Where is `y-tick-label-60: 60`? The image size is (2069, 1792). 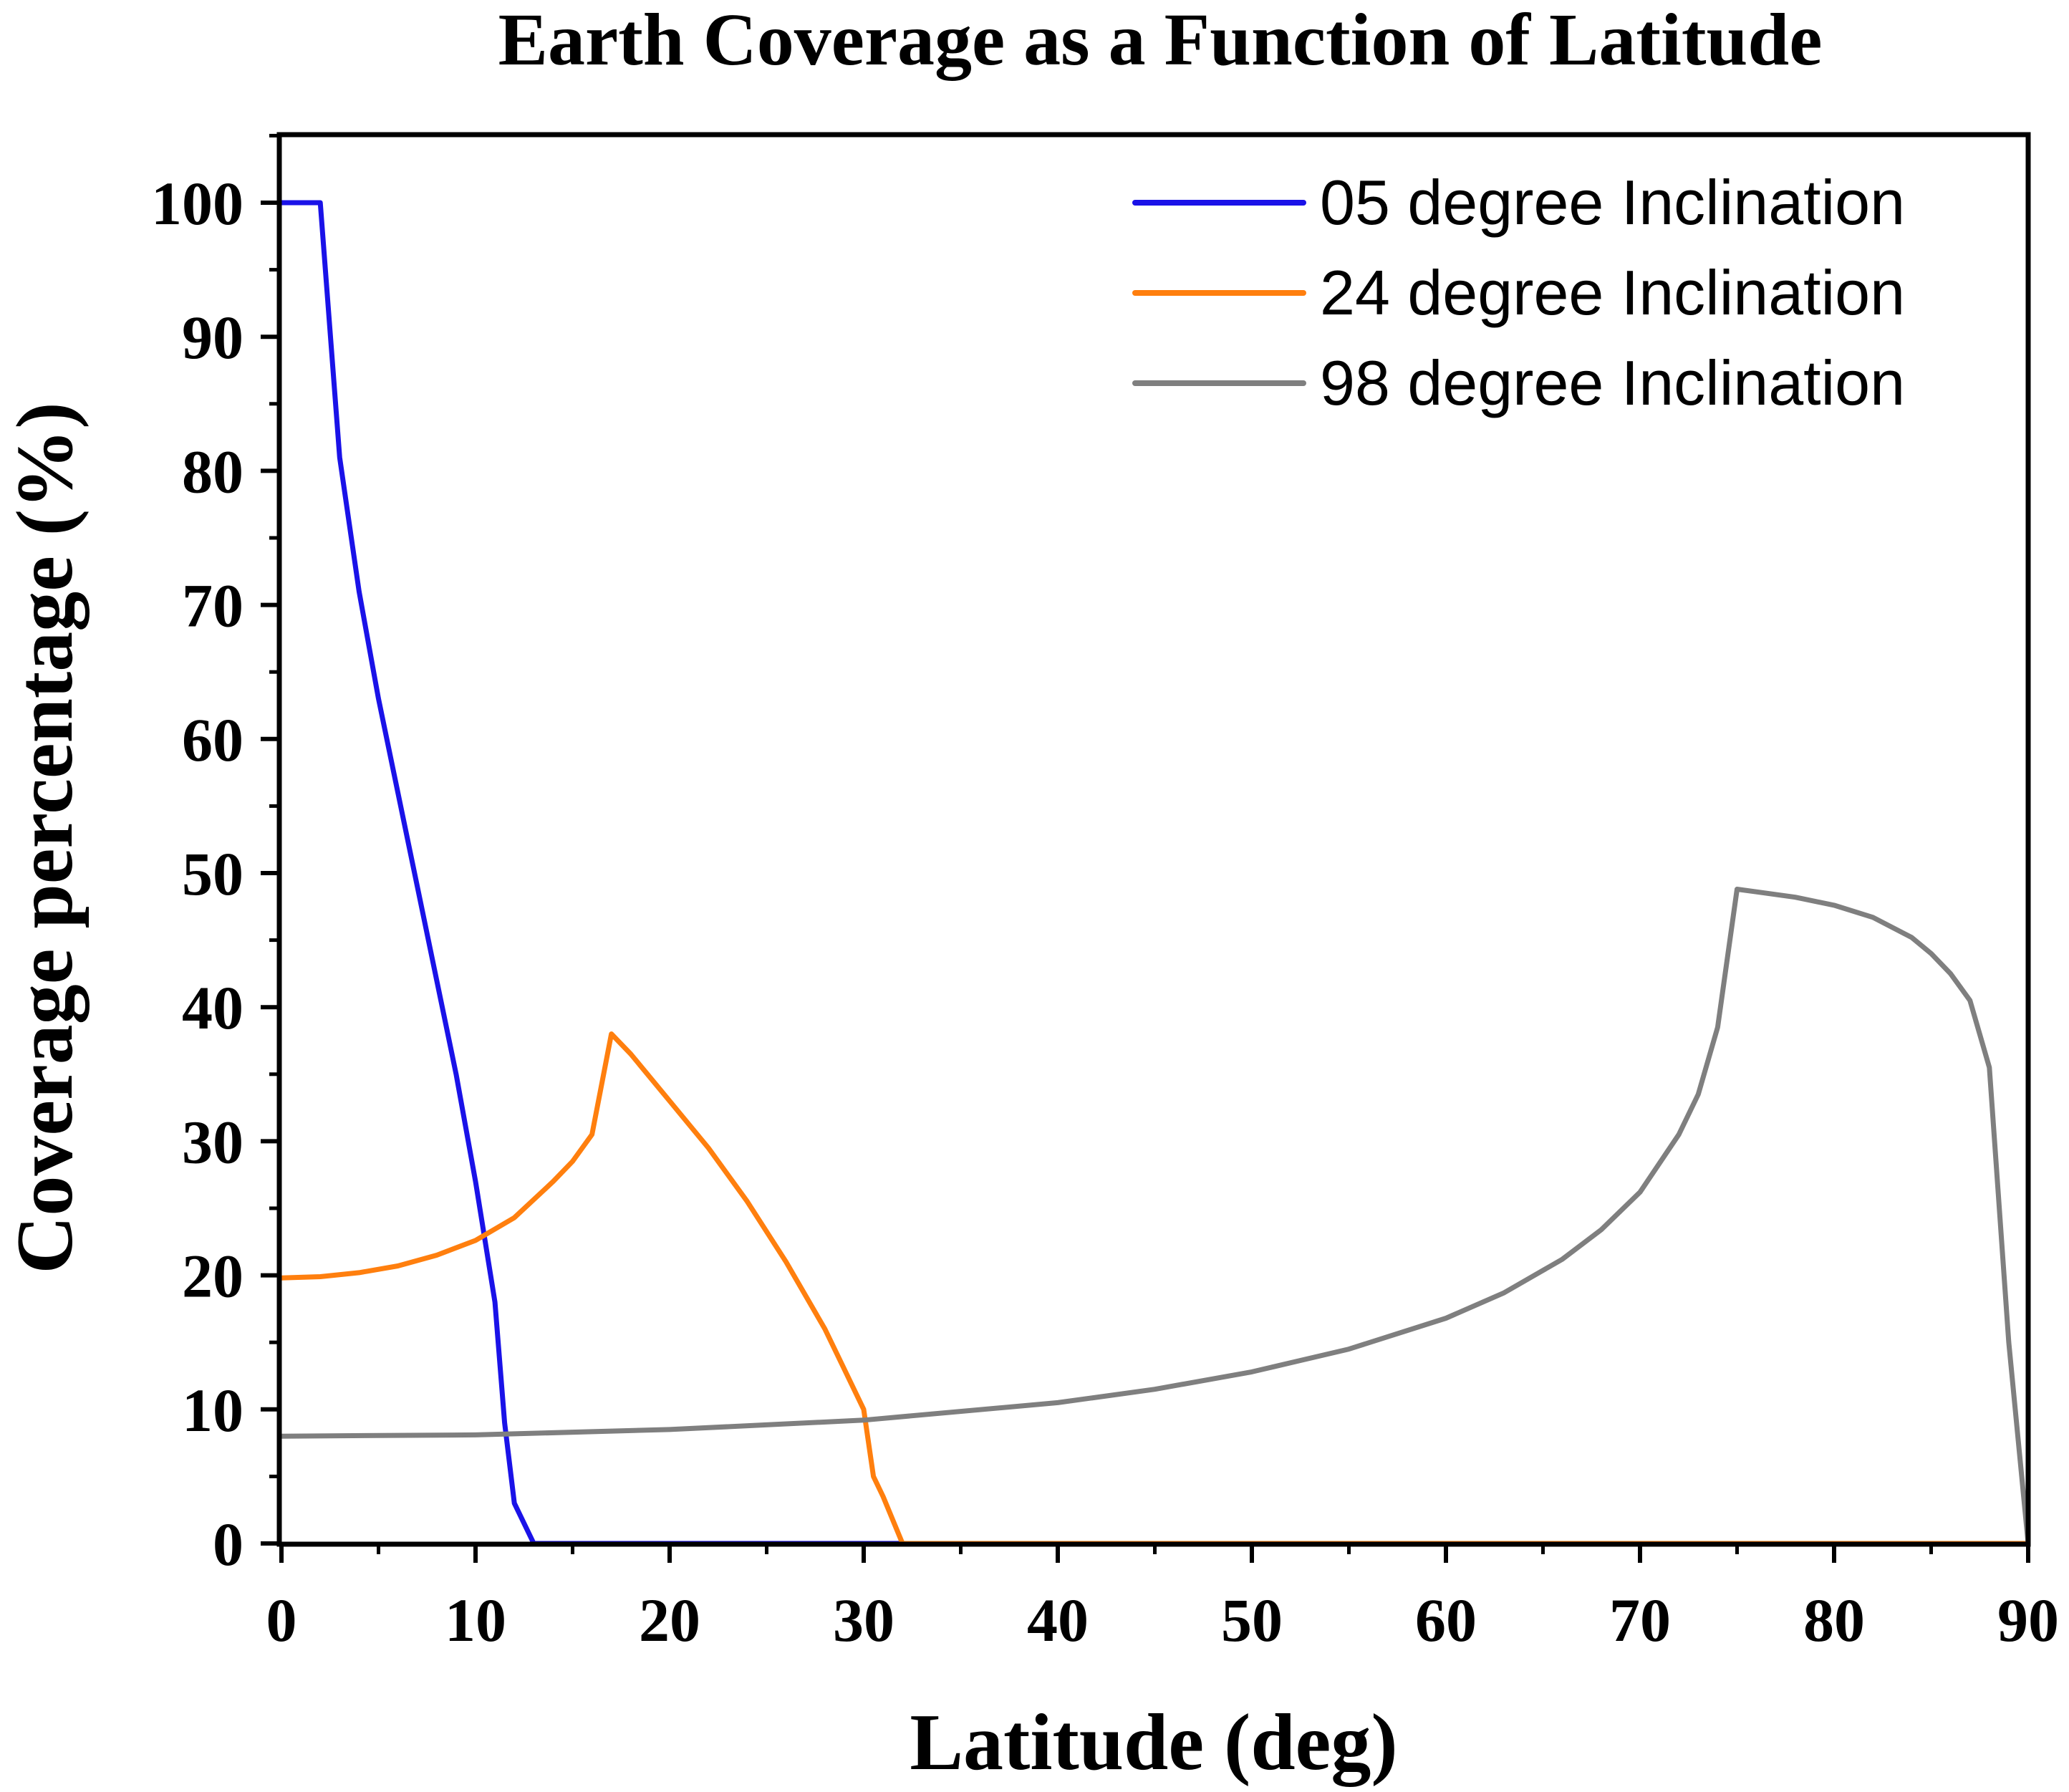
y-tick-label-60: 60 is located at coordinates (212, 739).